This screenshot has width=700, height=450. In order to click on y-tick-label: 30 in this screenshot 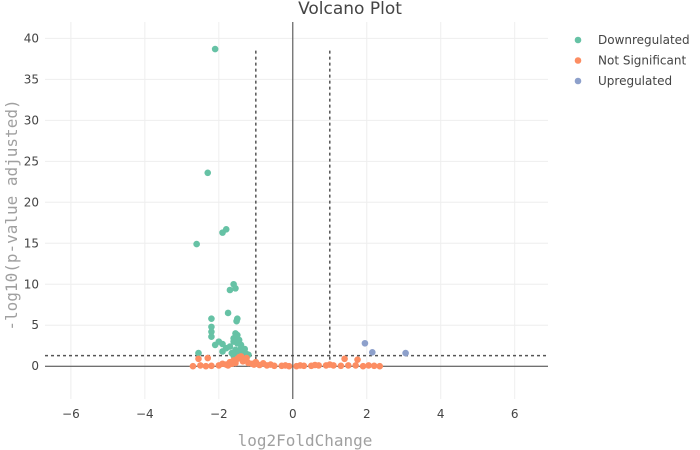, I will do `click(31, 120)`.